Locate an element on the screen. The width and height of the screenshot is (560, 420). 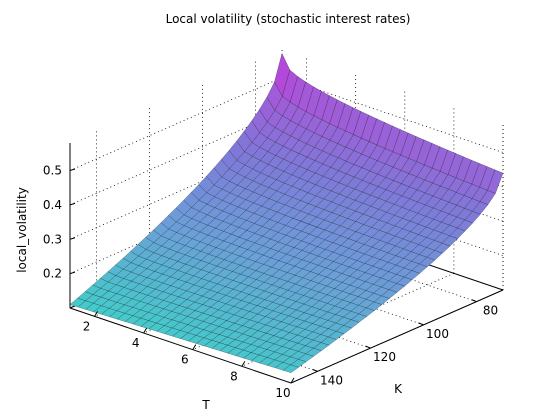
x-axis-label: K is located at coordinates (398, 389).